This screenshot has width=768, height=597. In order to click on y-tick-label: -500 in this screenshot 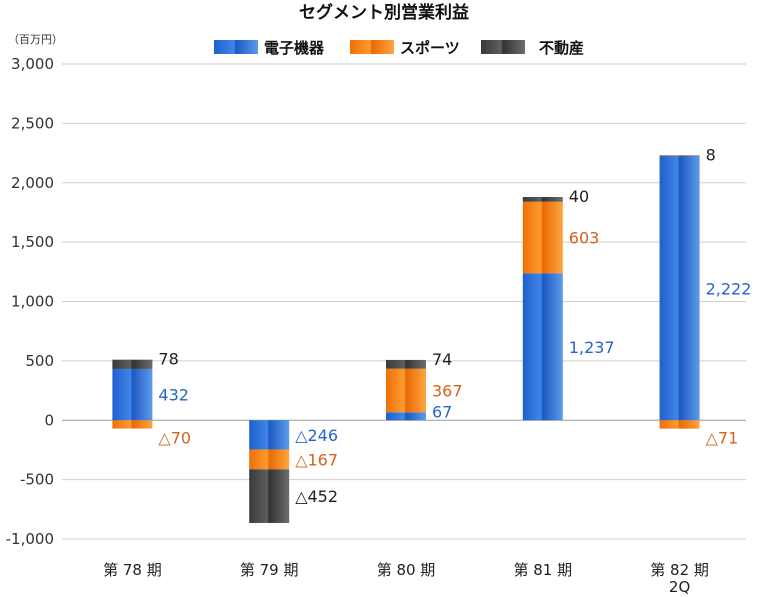, I will do `click(37, 480)`.